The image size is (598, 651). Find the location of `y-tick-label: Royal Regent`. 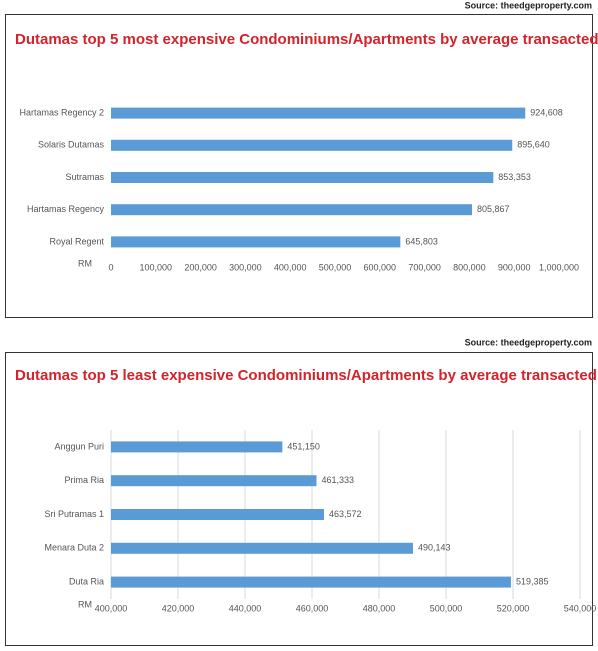

y-tick-label: Royal Regent is located at coordinates (76, 241).